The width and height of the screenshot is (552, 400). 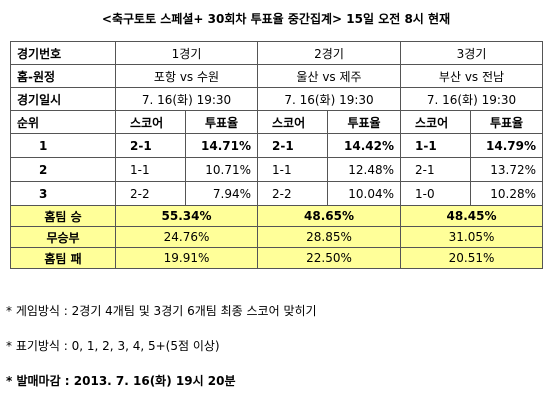 What do you see at coordinates (186, 216) in the screenshot?
I see `table-cell: 55.34%` at bounding box center [186, 216].